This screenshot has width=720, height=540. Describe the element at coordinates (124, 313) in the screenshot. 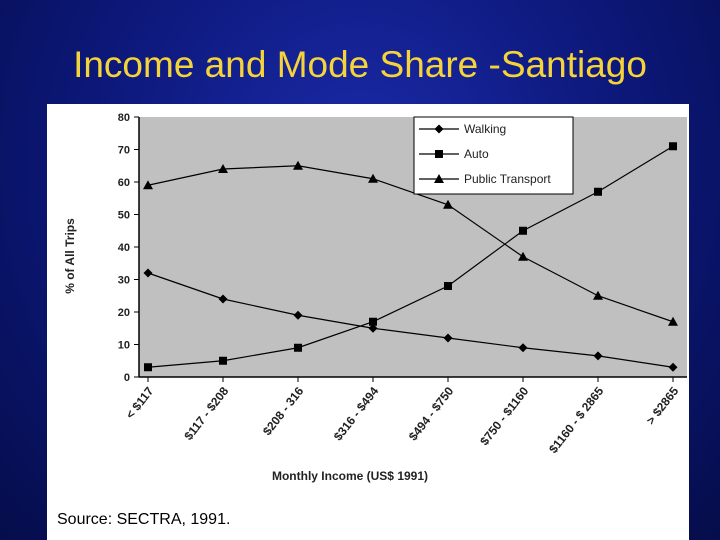

I see `y-tick-label: 20` at that location.